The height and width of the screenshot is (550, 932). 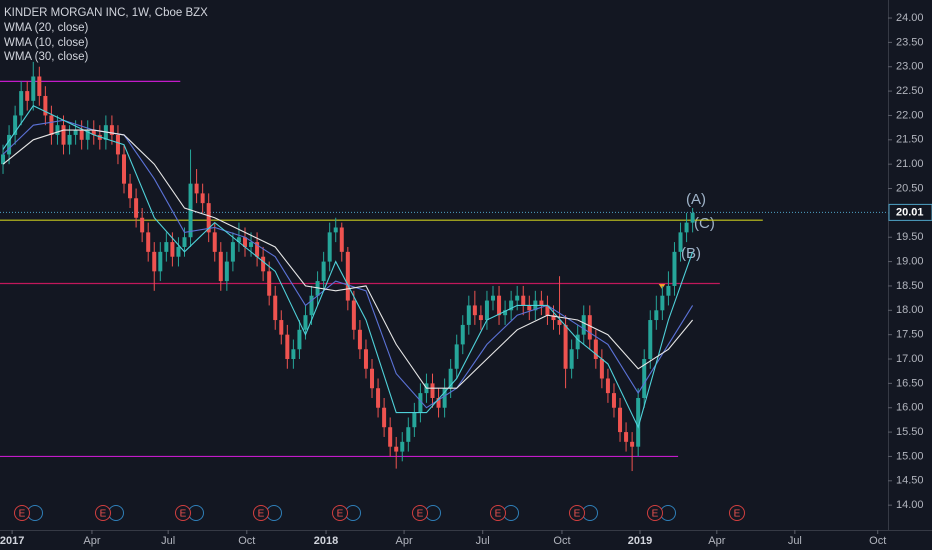 I want to click on wave-label: (C), so click(x=704, y=223).